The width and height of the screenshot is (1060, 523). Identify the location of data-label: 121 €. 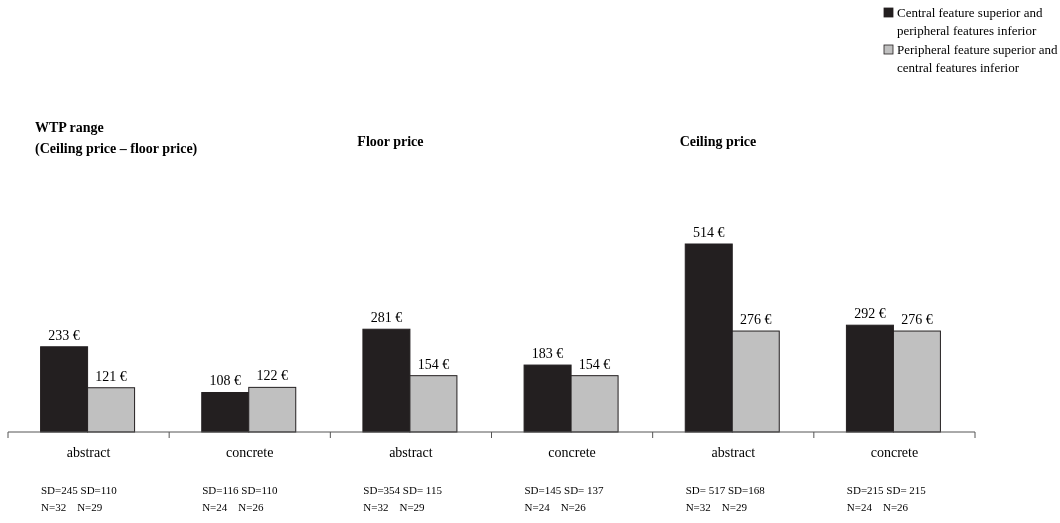
(111, 376).